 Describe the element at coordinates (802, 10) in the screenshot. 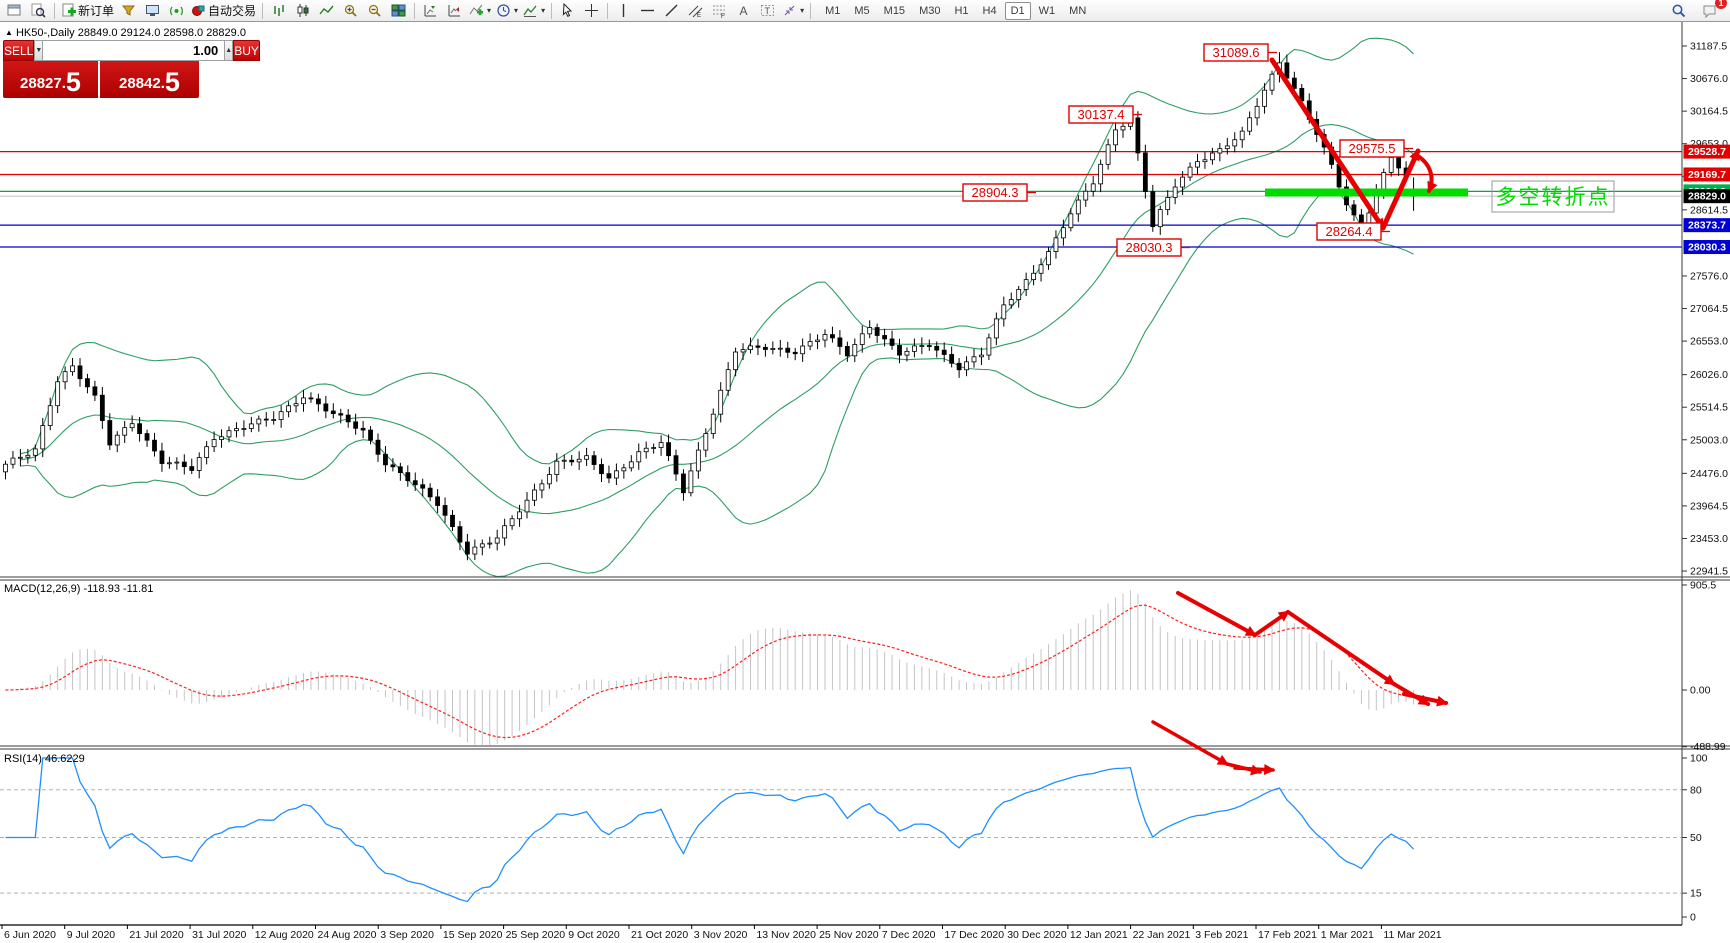

I see `dropdown-caret: ▾` at that location.